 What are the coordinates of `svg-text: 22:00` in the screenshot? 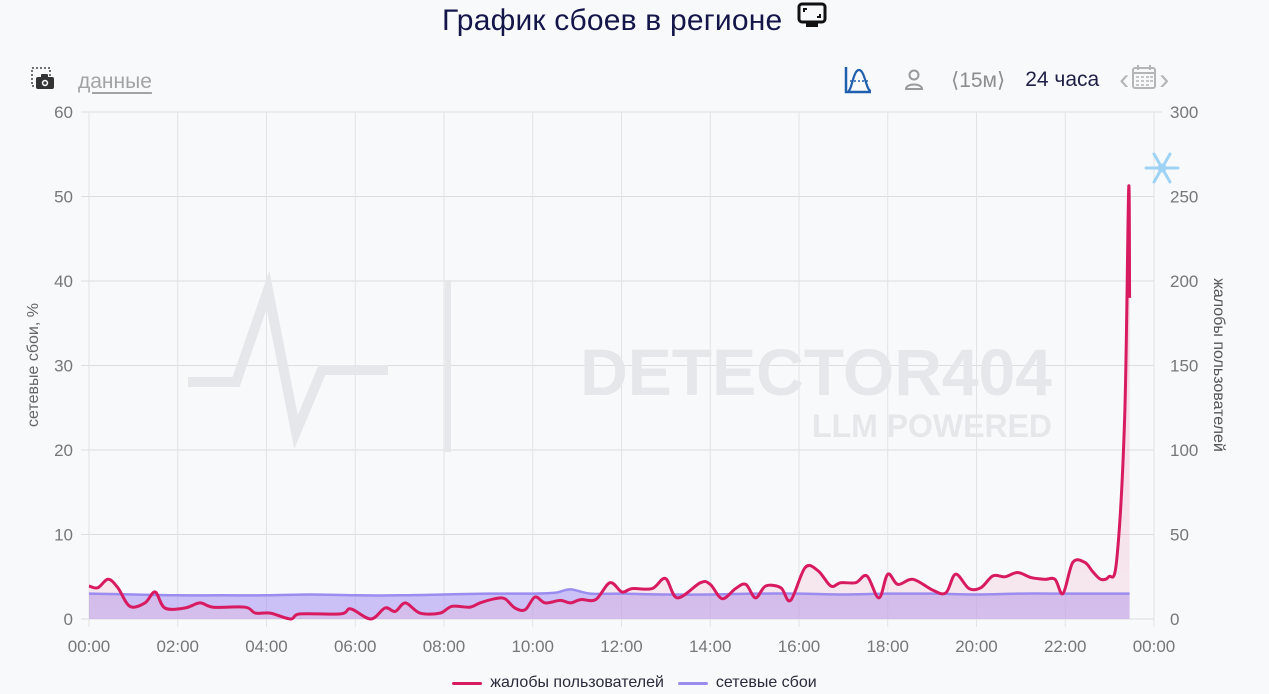 It's located at (1065, 646).